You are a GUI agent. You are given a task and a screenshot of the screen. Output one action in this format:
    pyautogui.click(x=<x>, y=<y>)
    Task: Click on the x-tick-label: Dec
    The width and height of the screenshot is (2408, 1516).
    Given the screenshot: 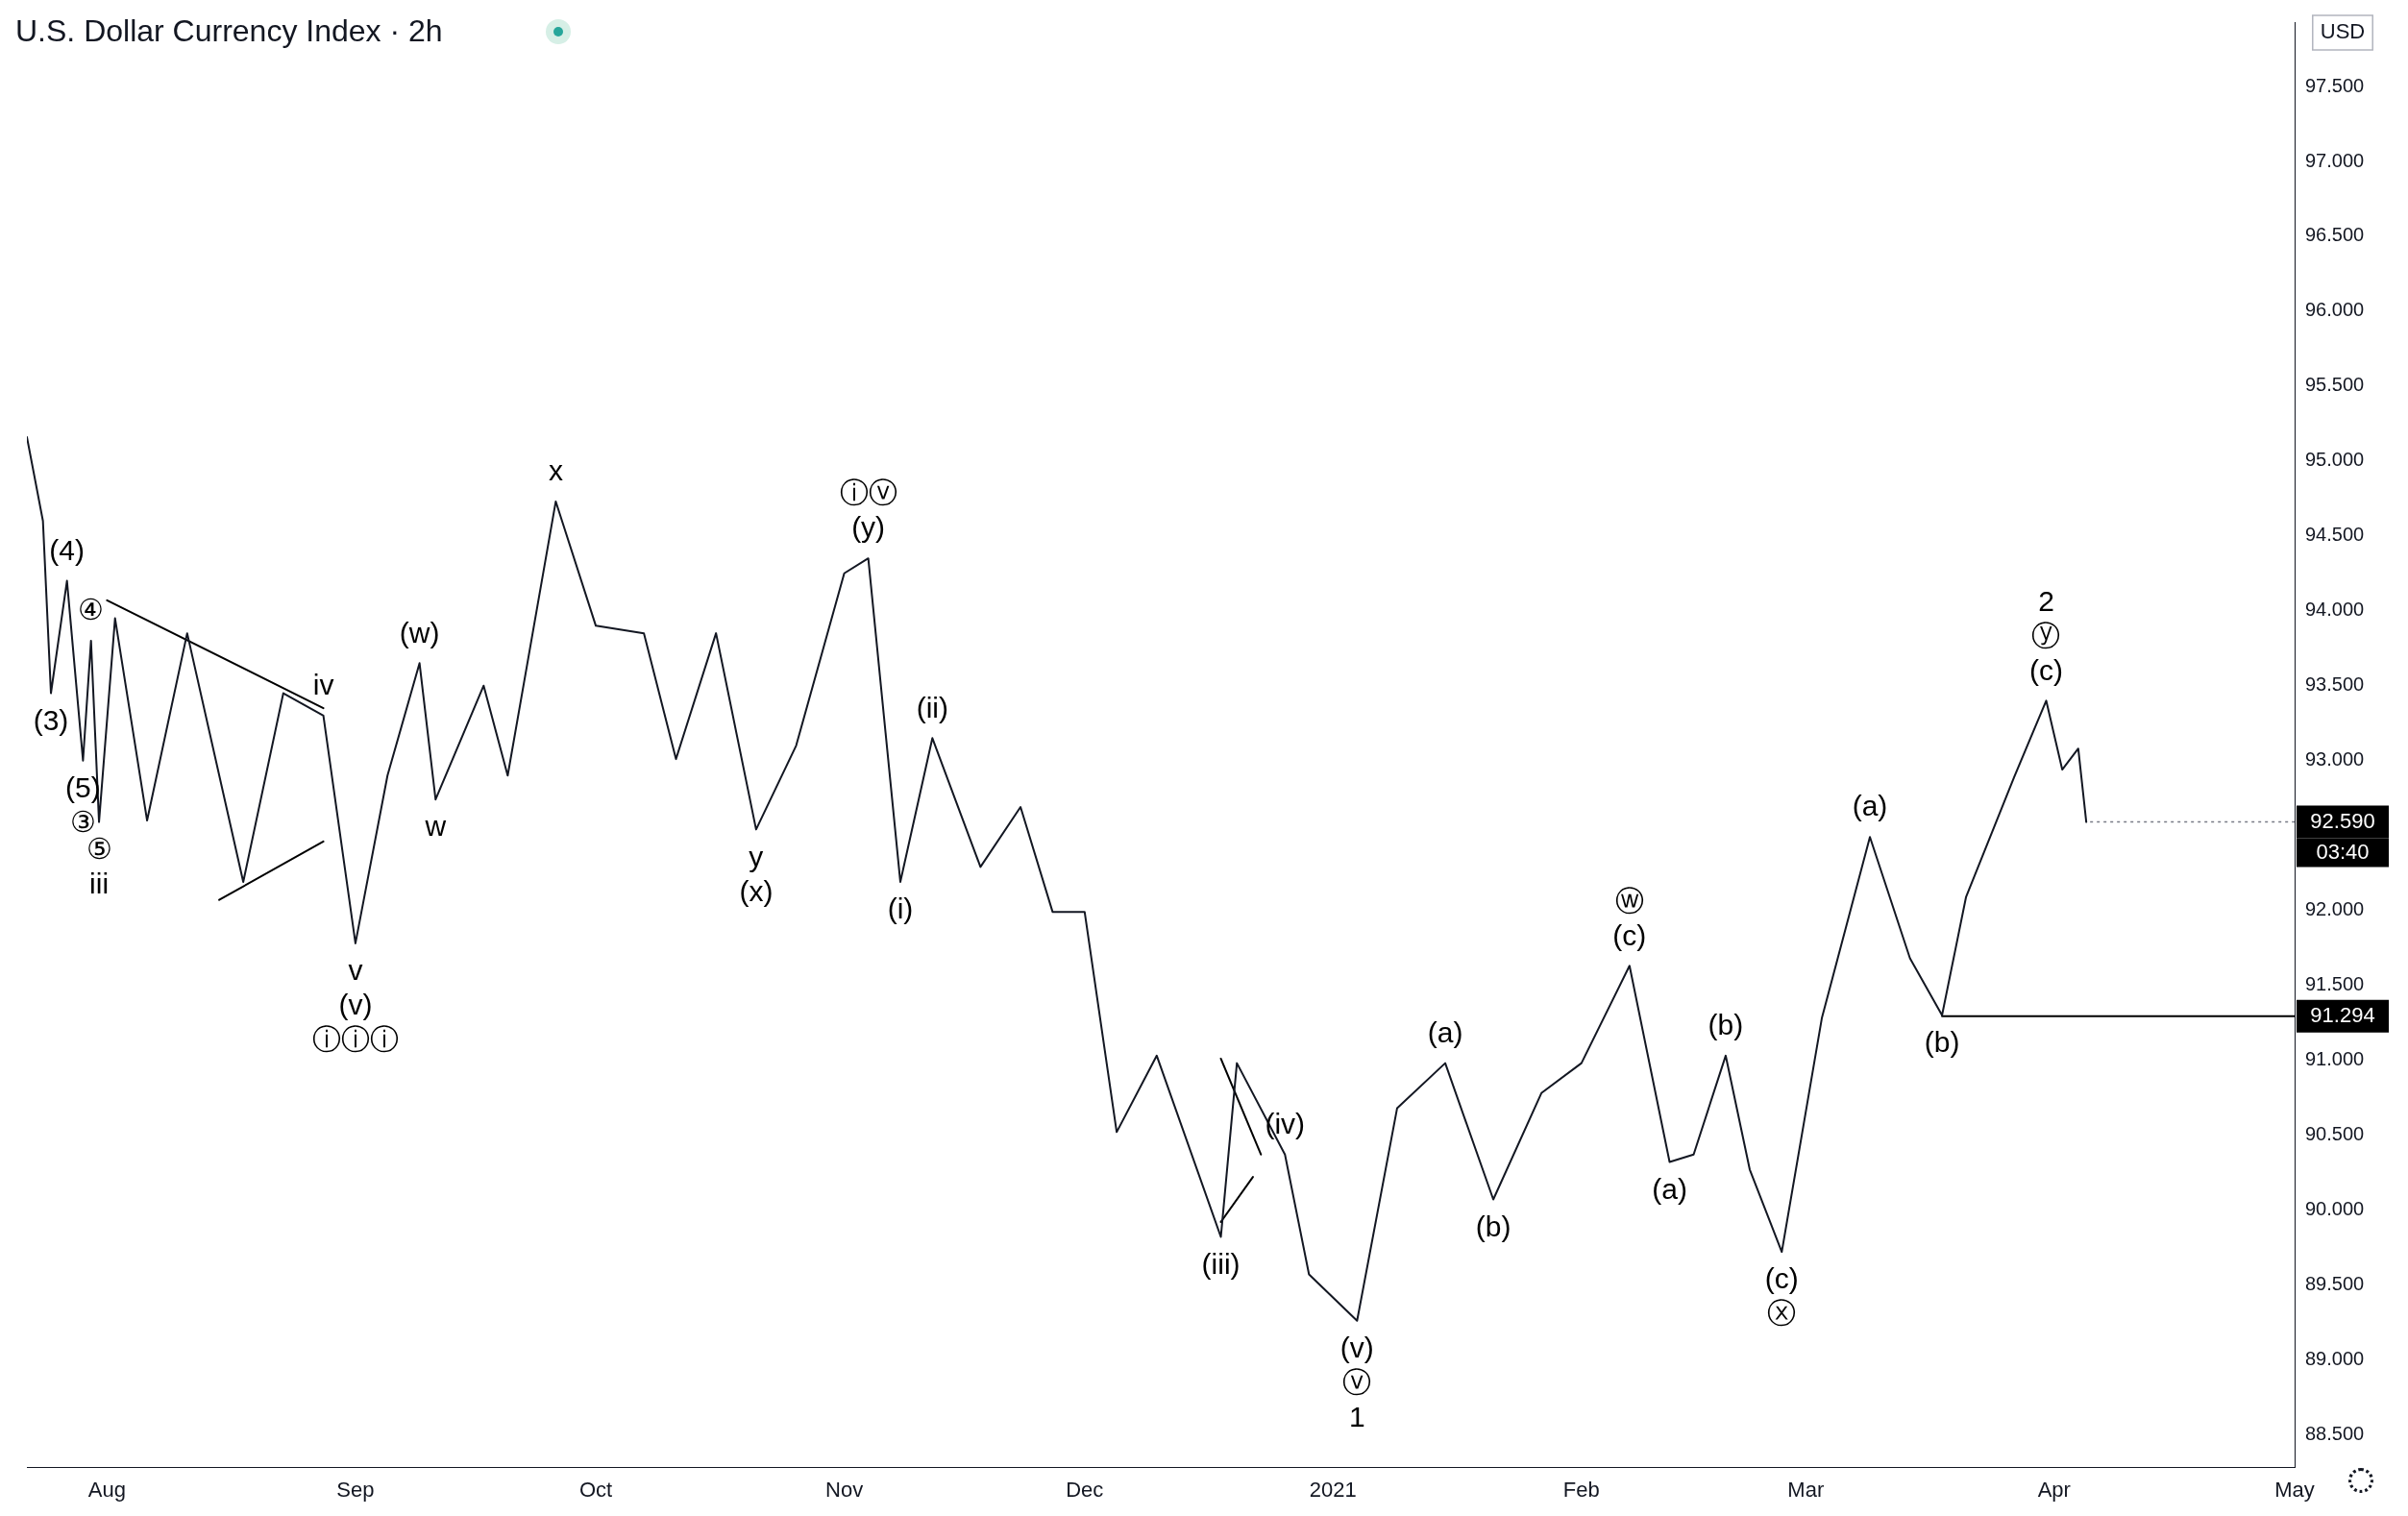 What is the action you would take?
    pyautogui.click(x=1085, y=1489)
    